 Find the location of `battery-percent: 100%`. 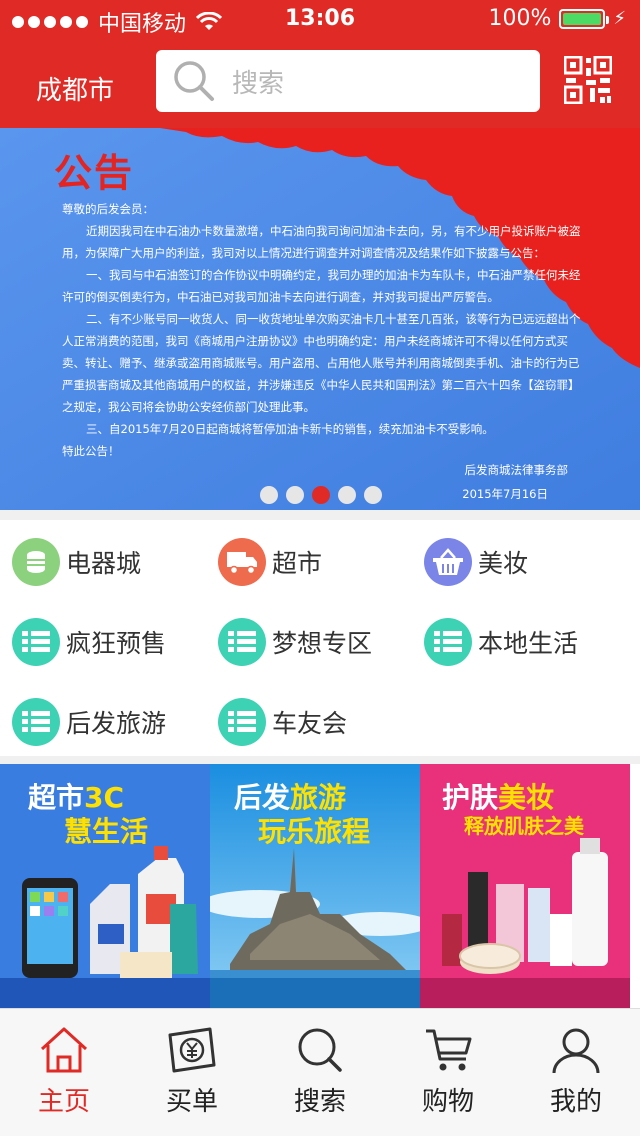

battery-percent: 100% is located at coordinates (520, 18).